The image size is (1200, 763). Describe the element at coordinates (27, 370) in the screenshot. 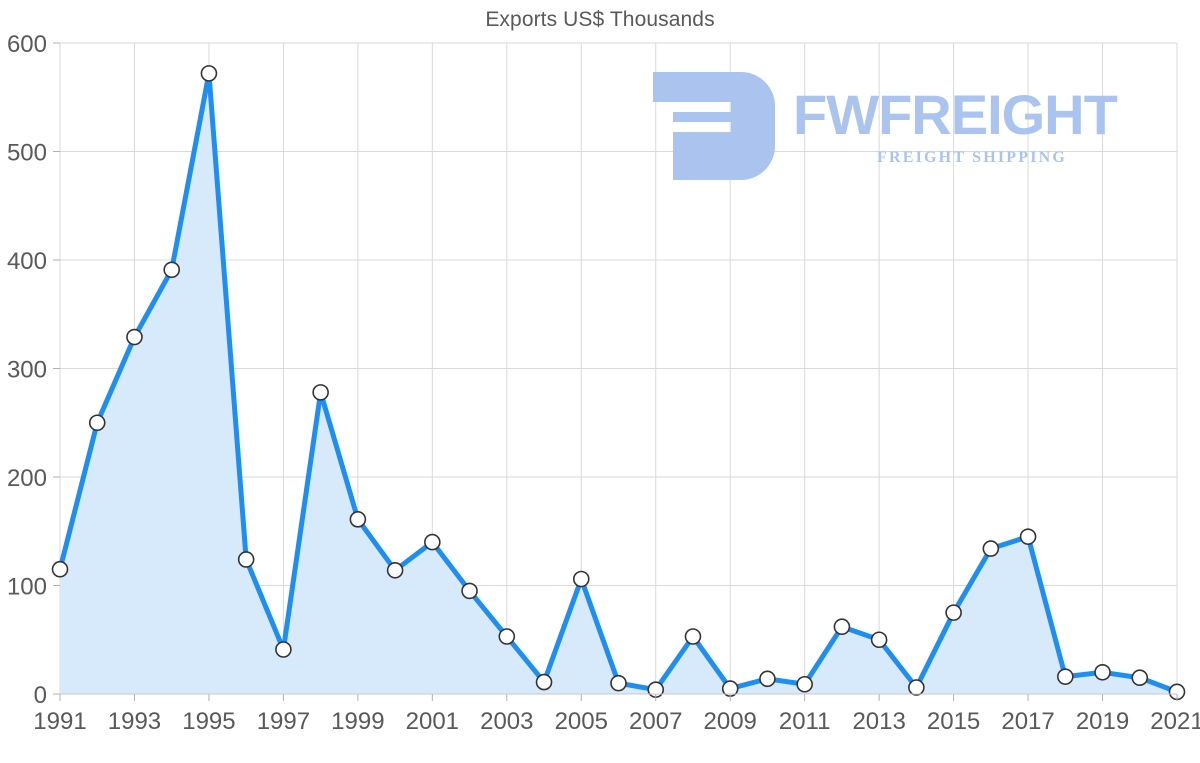

I see `svg-text: 300` at that location.